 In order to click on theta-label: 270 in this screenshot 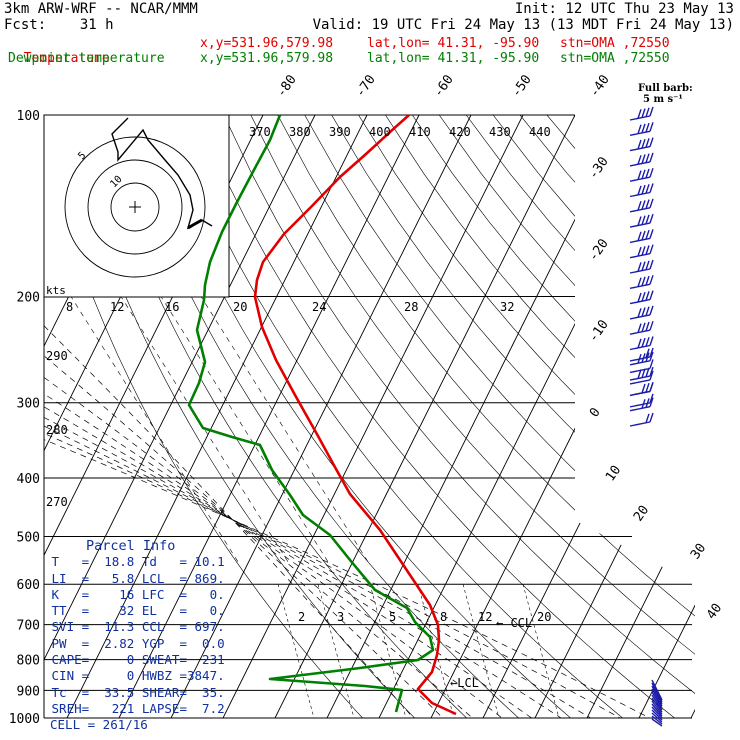, I will do `click(57, 502)`.